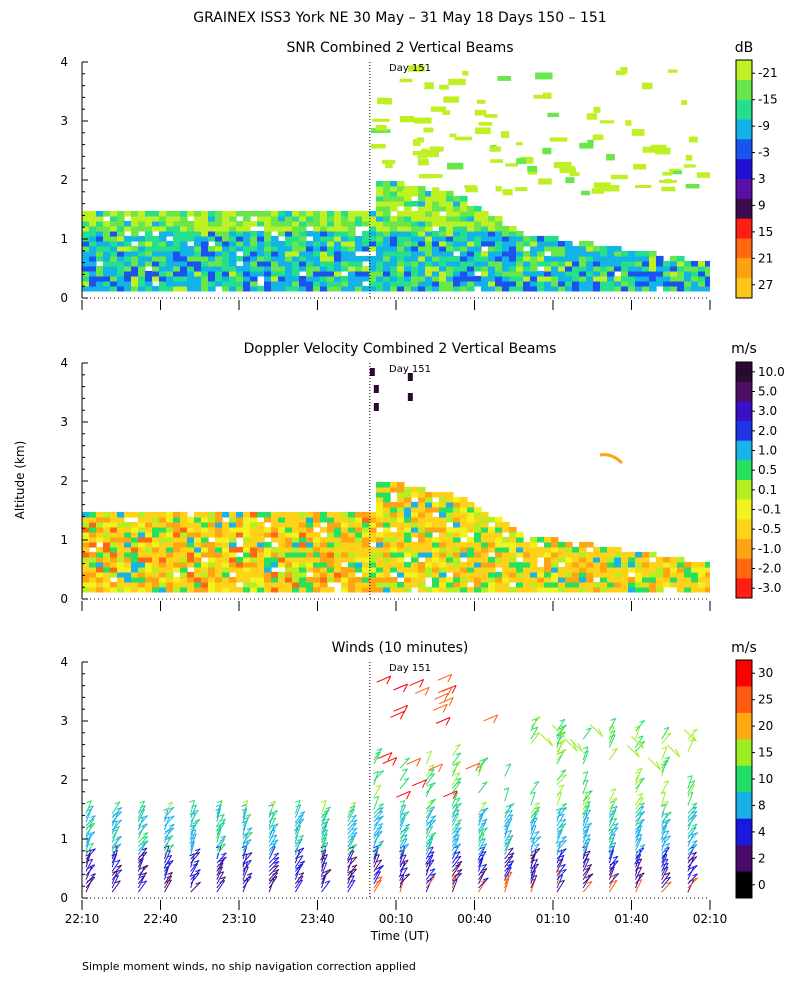 Image resolution: width=800 pixels, height=1004 pixels. I want to click on colorbar-label: -0.5, so click(769, 529).